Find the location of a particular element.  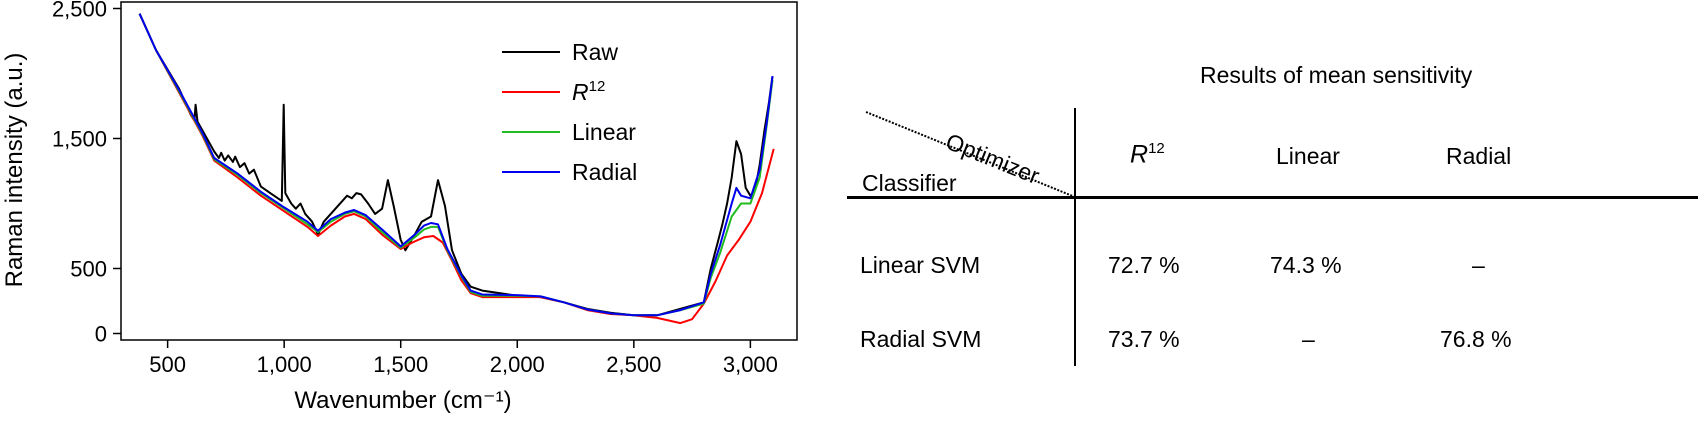

cell-radial: – is located at coordinates (1478, 265).